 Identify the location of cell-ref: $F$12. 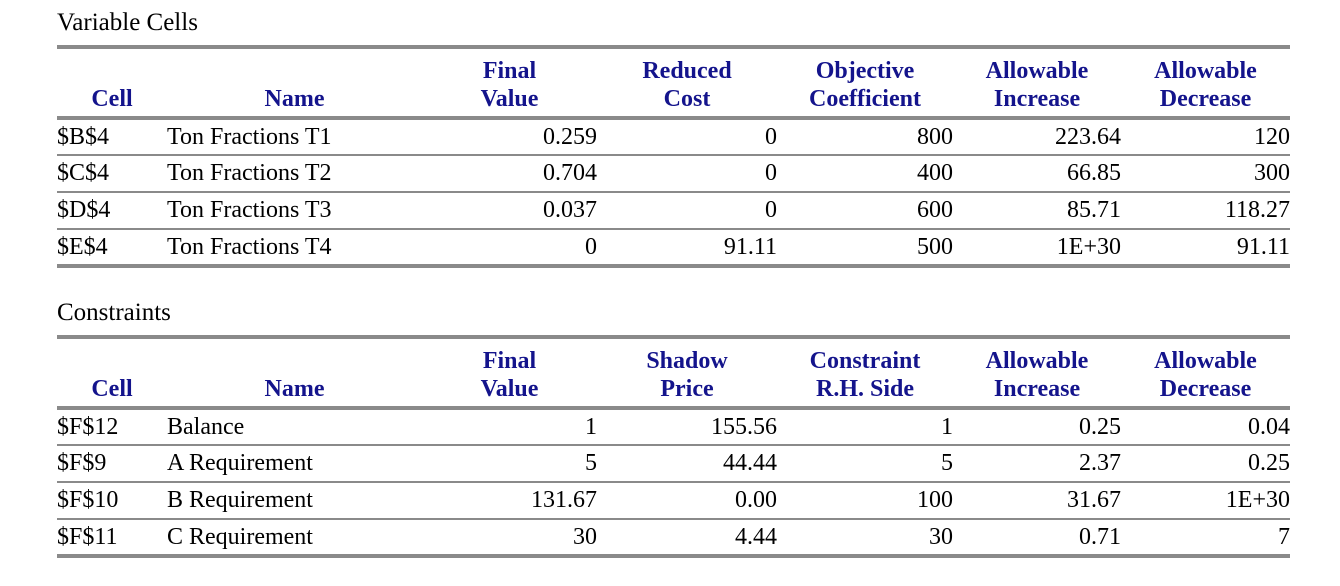
(112, 427).